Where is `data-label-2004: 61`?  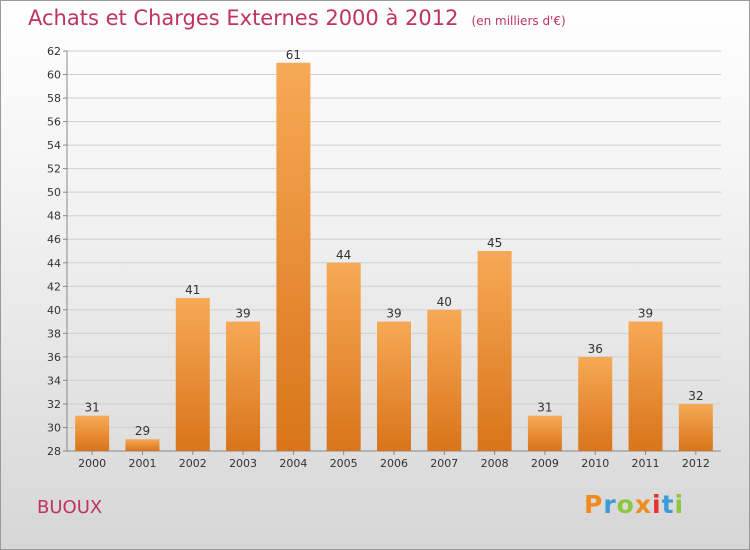
data-label-2004: 61 is located at coordinates (293, 55).